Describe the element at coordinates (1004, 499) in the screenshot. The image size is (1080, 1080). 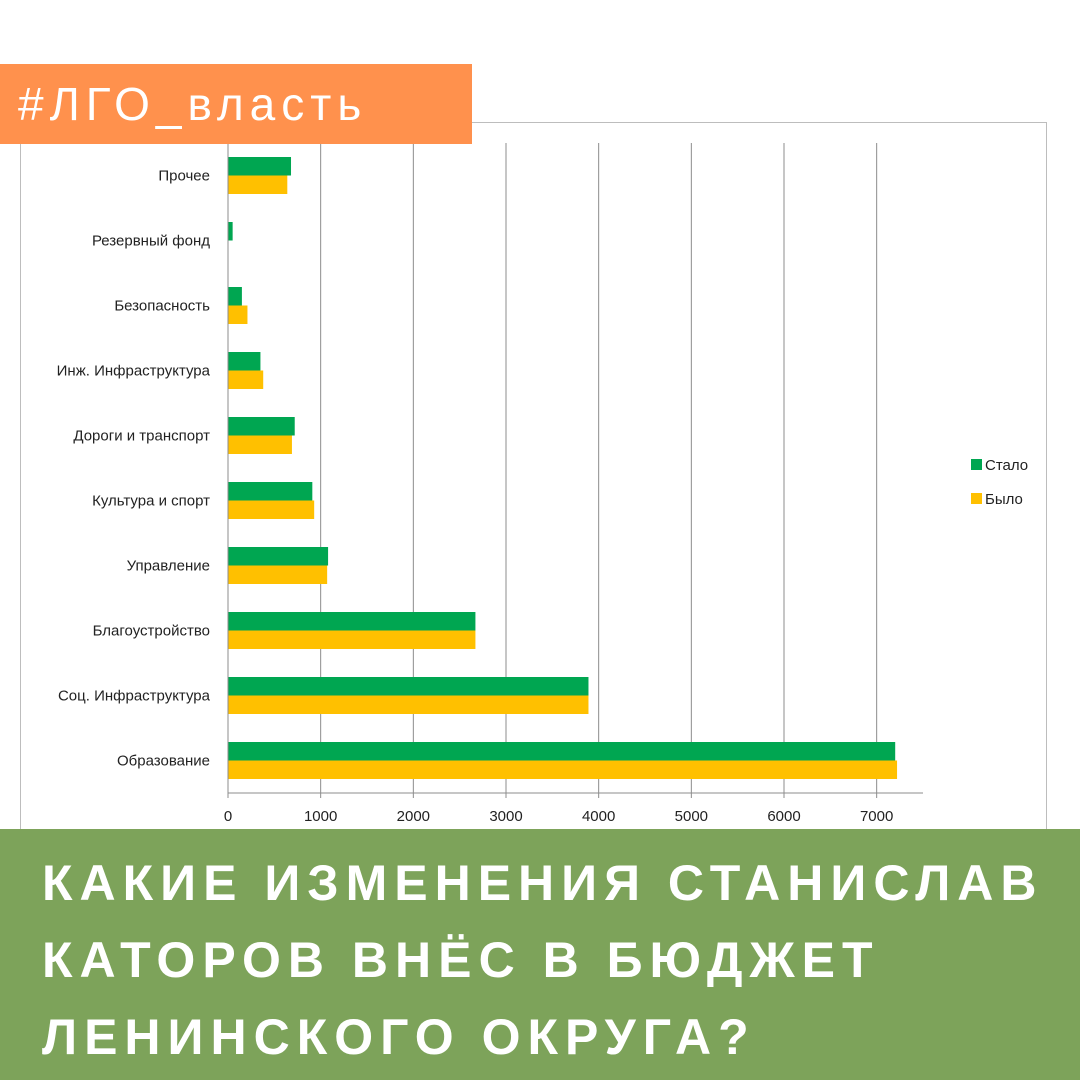
I see `legend-label: Было` at that location.